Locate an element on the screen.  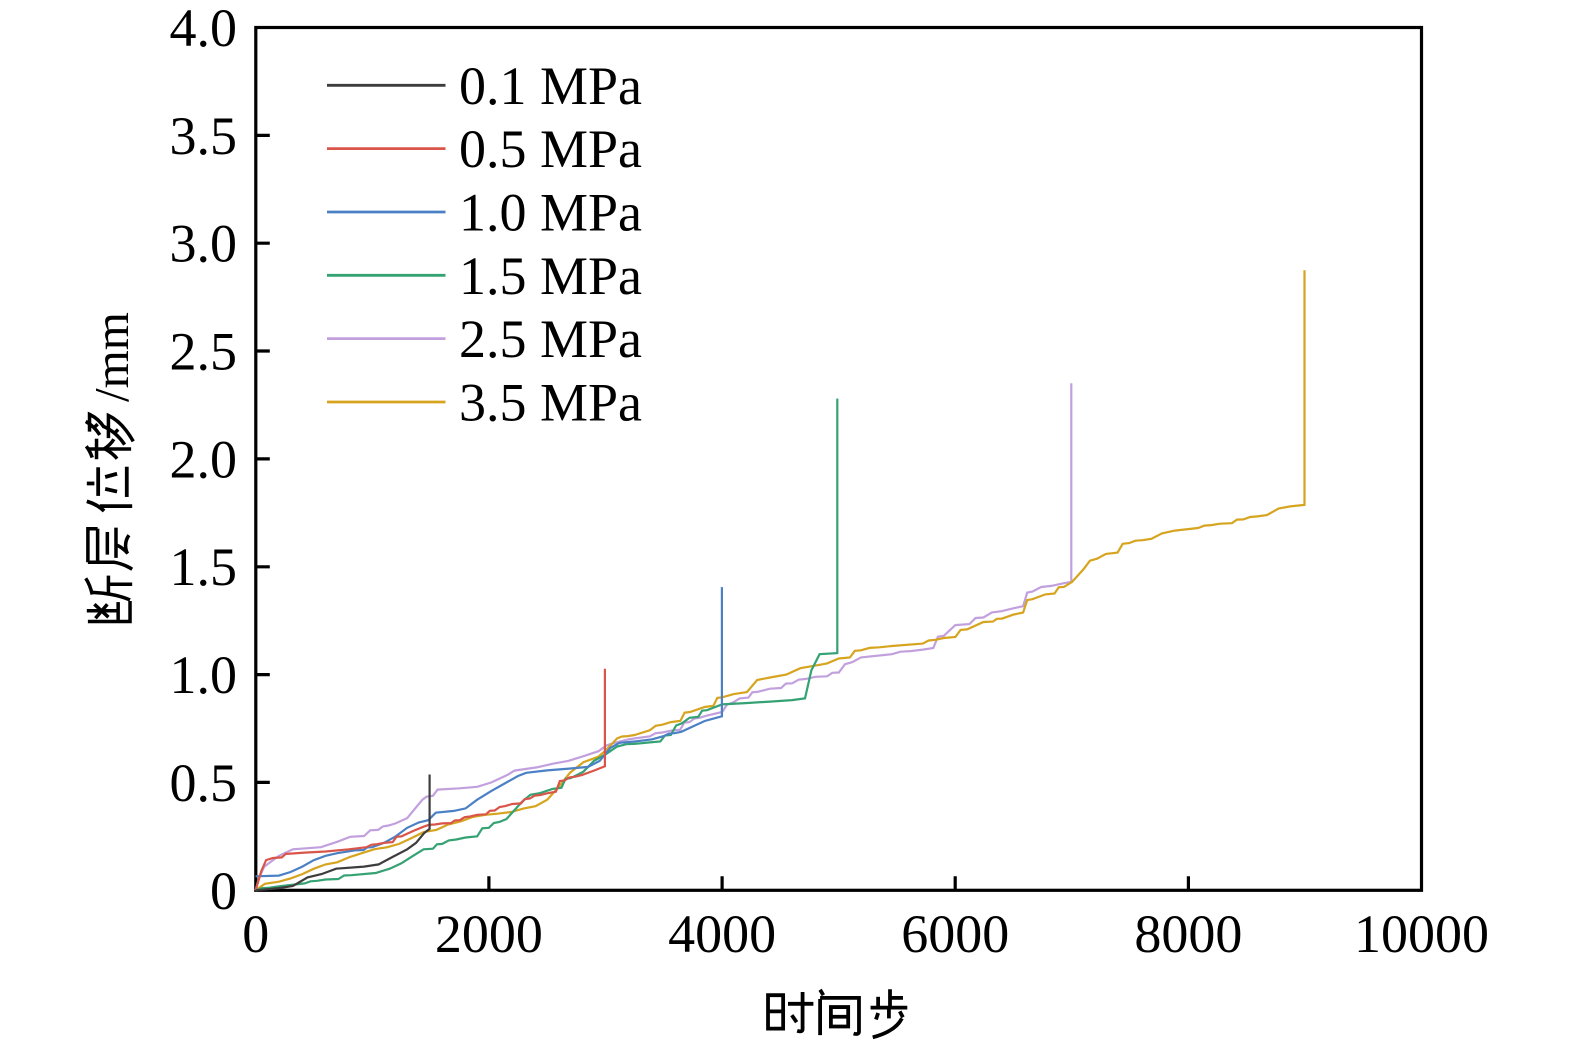
svg-text: 0.5 is located at coordinates (204, 783).